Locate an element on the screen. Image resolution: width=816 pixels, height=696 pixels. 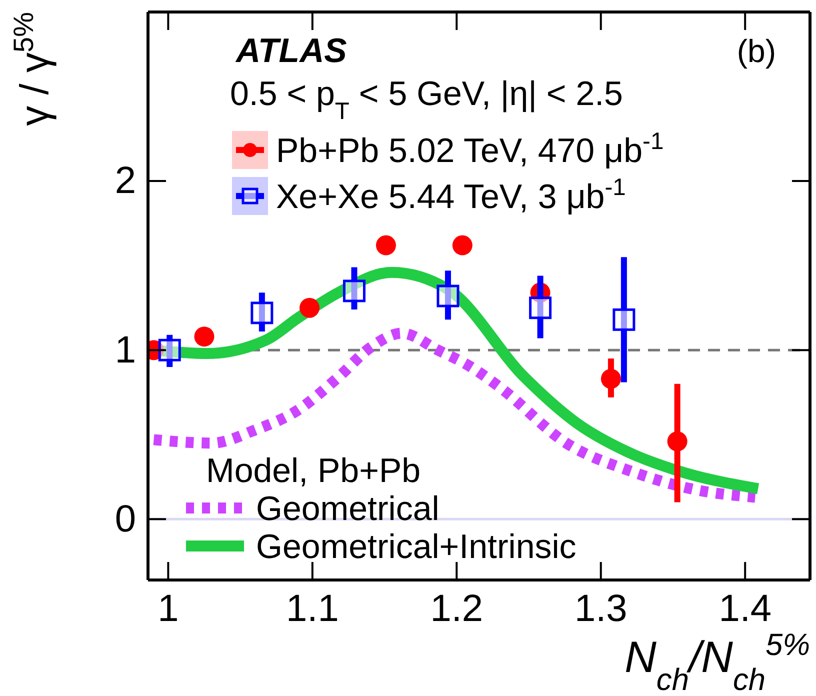
legend-title: Model, Pb+Pb is located at coordinates (313, 471).